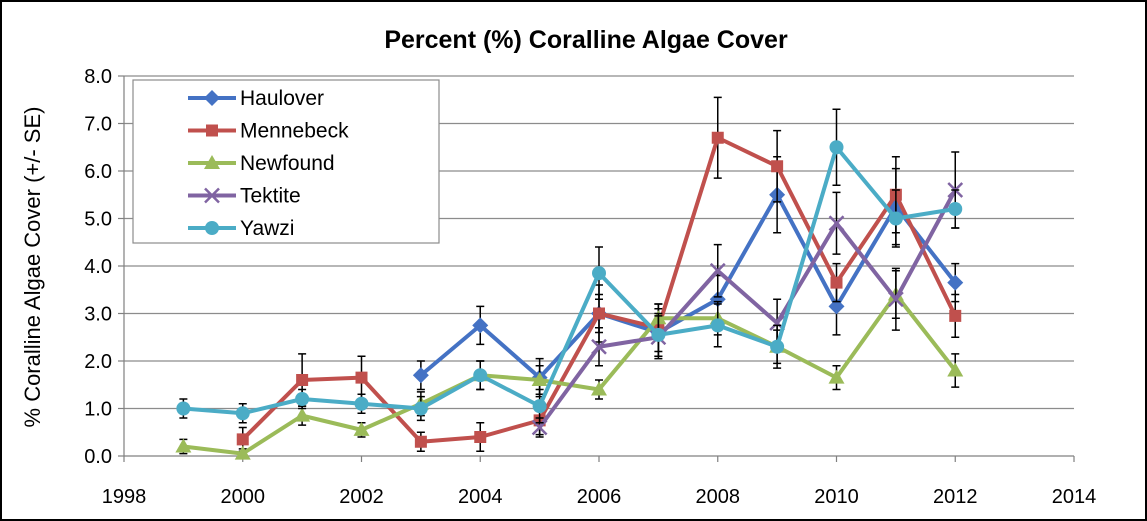  Describe the element at coordinates (32, 267) in the screenshot. I see `y-axis-label: % Coralline Algae Cover (+/- SE)` at that location.